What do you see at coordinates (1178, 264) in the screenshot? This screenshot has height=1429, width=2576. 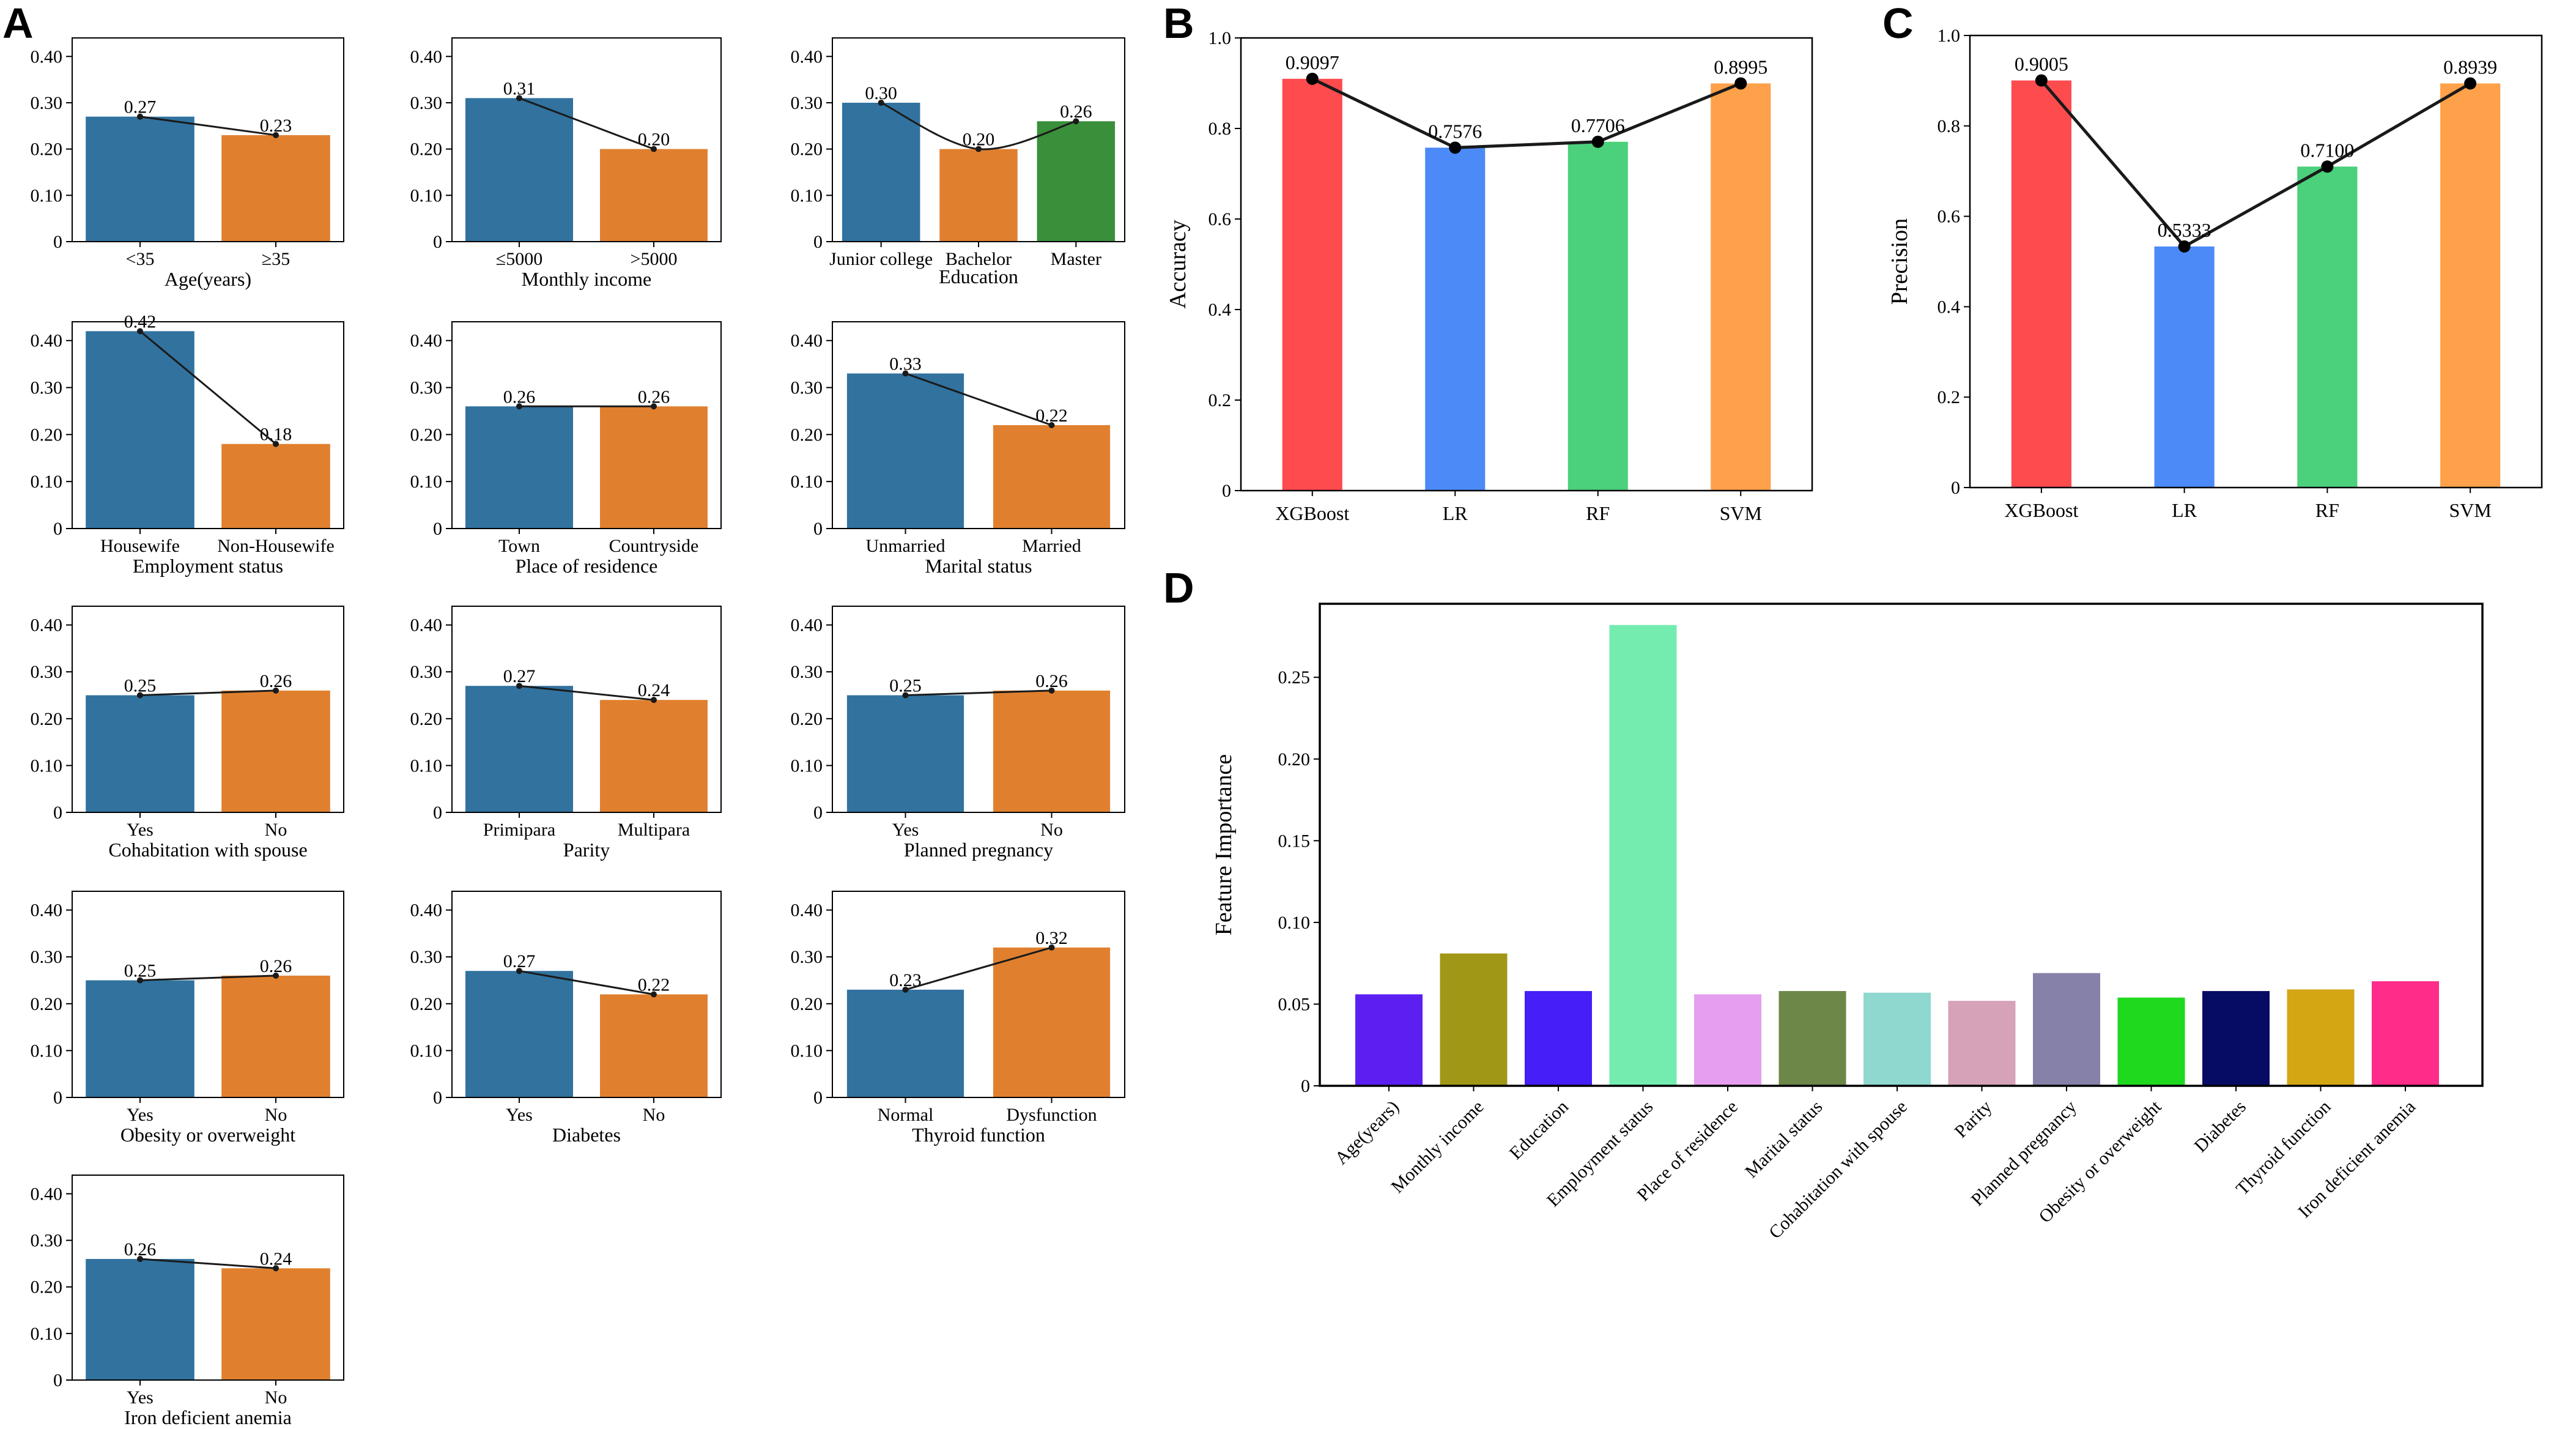 I see `y-axis-title: Accuracy` at bounding box center [1178, 264].